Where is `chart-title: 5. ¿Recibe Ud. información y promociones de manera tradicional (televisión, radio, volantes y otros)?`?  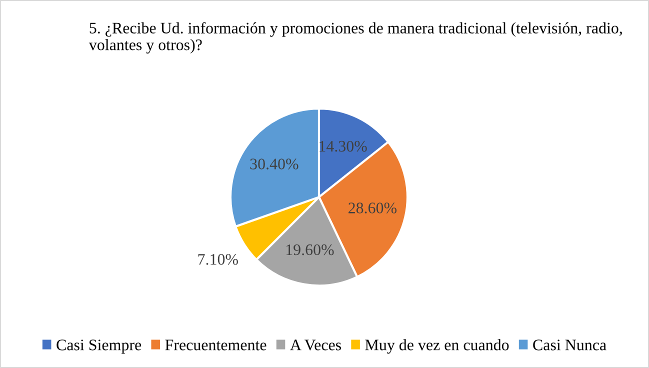
chart-title: 5. ¿Recibe Ud. información y promociones de manera tradicional (televisión, radio, volantes y otros)? is located at coordinates (355, 38).